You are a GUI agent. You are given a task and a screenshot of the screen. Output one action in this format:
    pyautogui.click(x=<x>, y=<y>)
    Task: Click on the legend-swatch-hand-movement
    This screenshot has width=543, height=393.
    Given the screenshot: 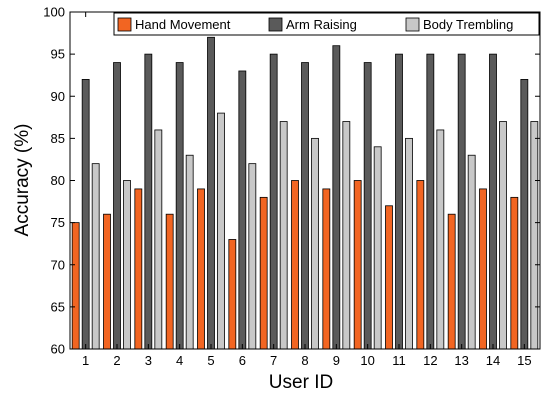 What is the action you would take?
    pyautogui.click(x=124, y=24)
    